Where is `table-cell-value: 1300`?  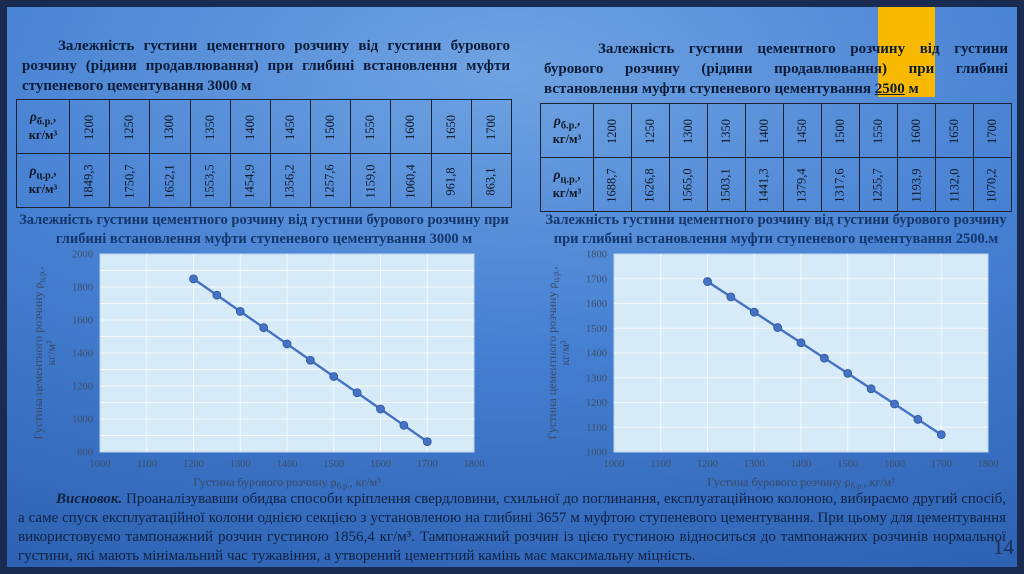 table-cell-value: 1300 is located at coordinates (169, 127).